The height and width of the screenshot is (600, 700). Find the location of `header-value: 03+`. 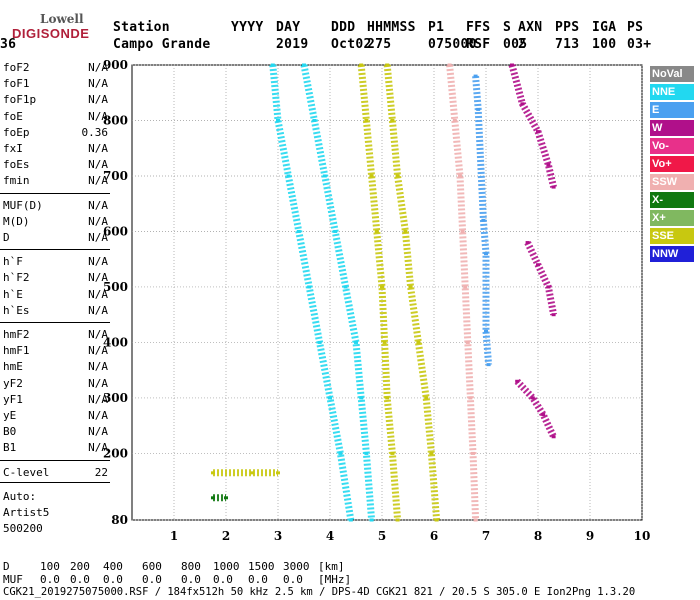

header-value: 03+ is located at coordinates (639, 44).